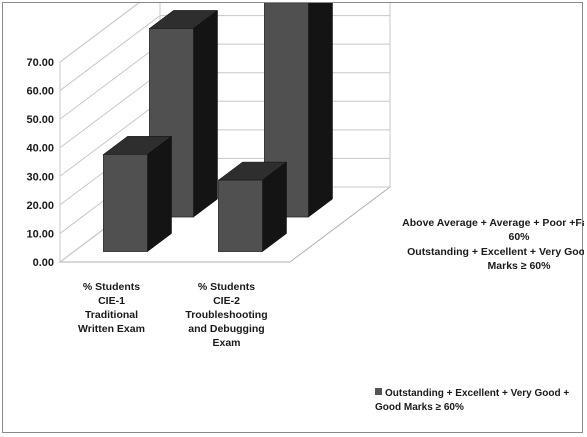 The width and height of the screenshot is (587, 437). What do you see at coordinates (40, 92) in the screenshot?
I see `y-tick-label: 60.00` at bounding box center [40, 92].